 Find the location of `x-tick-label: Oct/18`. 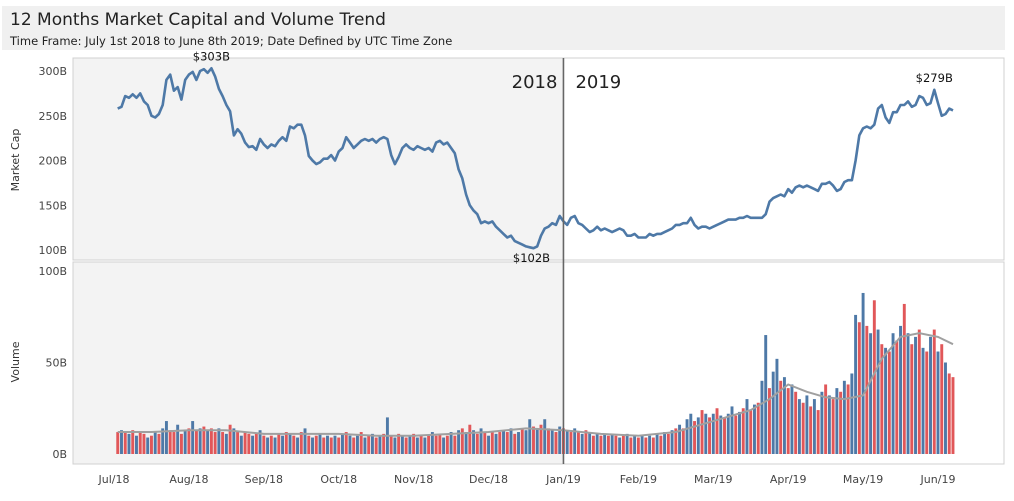

x-tick-label: Oct/18 is located at coordinates (338, 479).